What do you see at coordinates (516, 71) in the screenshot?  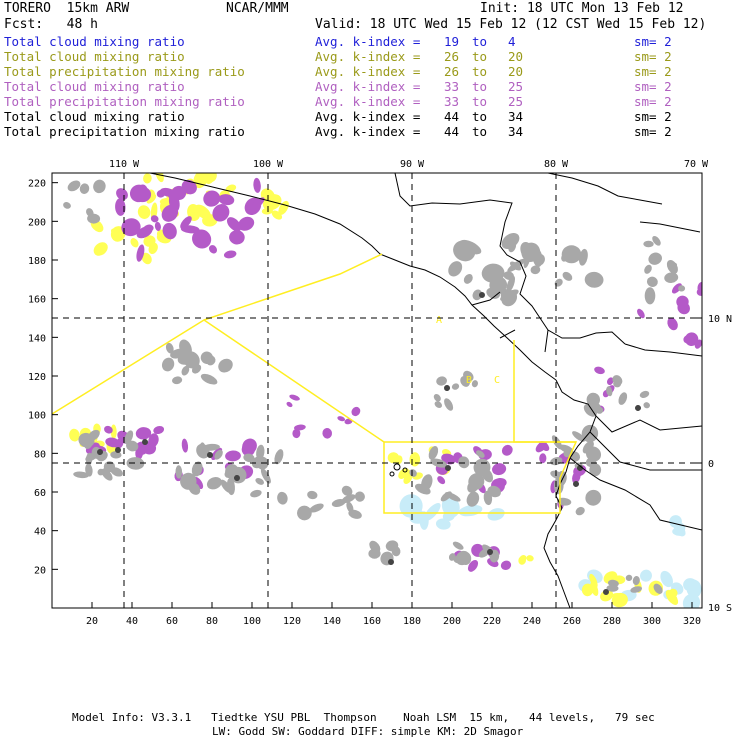 I see `legend-row-3-b: 20` at bounding box center [516, 71].